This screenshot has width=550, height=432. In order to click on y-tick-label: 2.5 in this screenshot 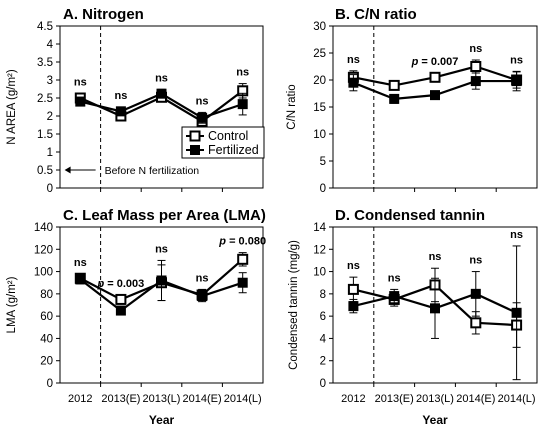, I will do `click(45, 99)`.